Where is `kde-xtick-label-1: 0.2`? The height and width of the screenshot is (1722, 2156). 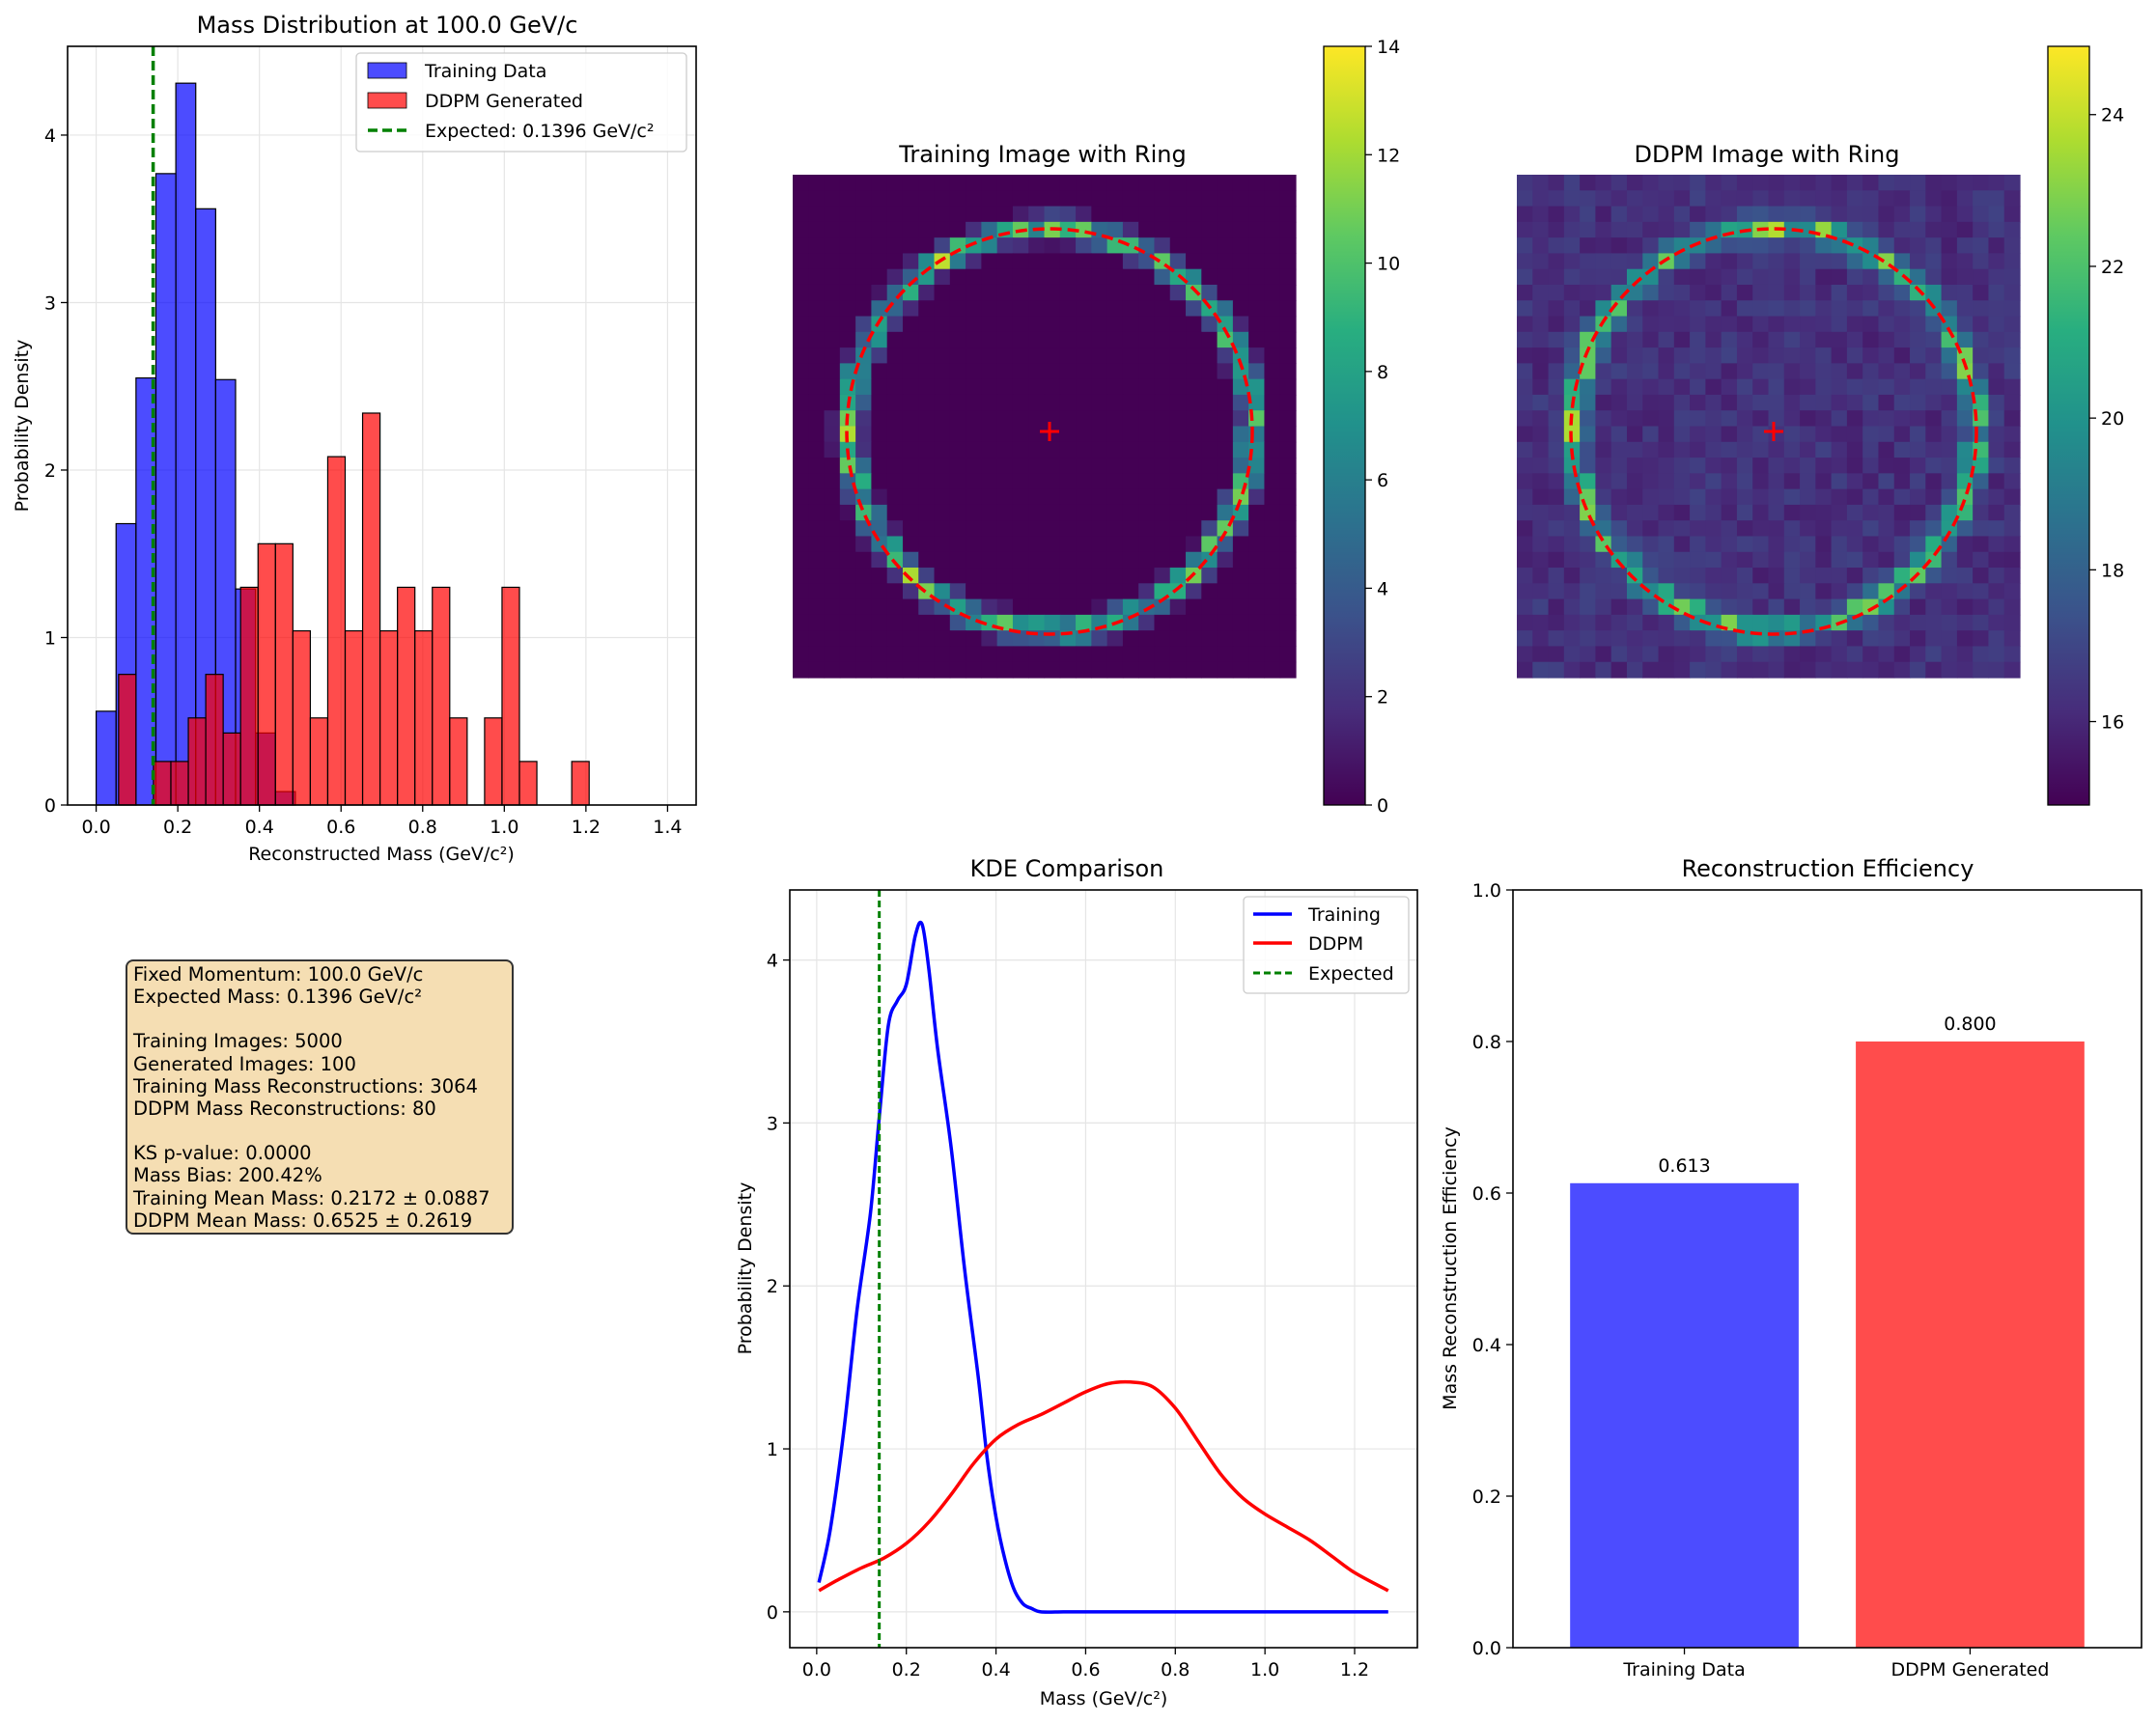 kde-xtick-label-1: 0.2 is located at coordinates (907, 1669).